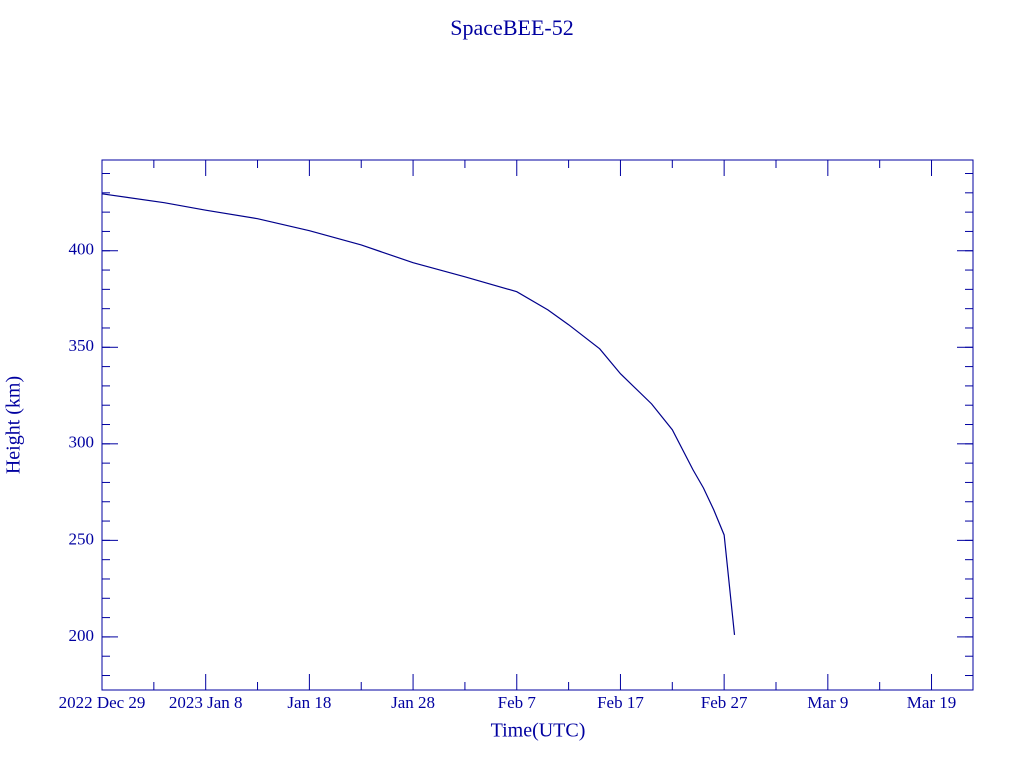  I want to click on x-tick-label: 2023 Jan 8, so click(206, 702).